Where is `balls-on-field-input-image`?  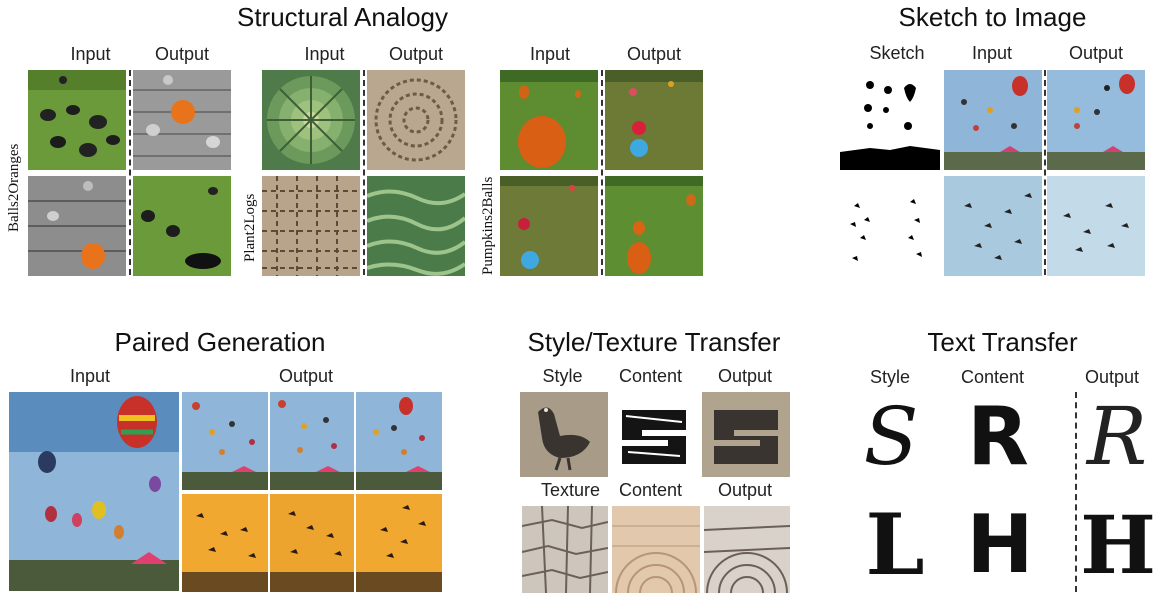
balls-on-field-input-image is located at coordinates (549, 226).